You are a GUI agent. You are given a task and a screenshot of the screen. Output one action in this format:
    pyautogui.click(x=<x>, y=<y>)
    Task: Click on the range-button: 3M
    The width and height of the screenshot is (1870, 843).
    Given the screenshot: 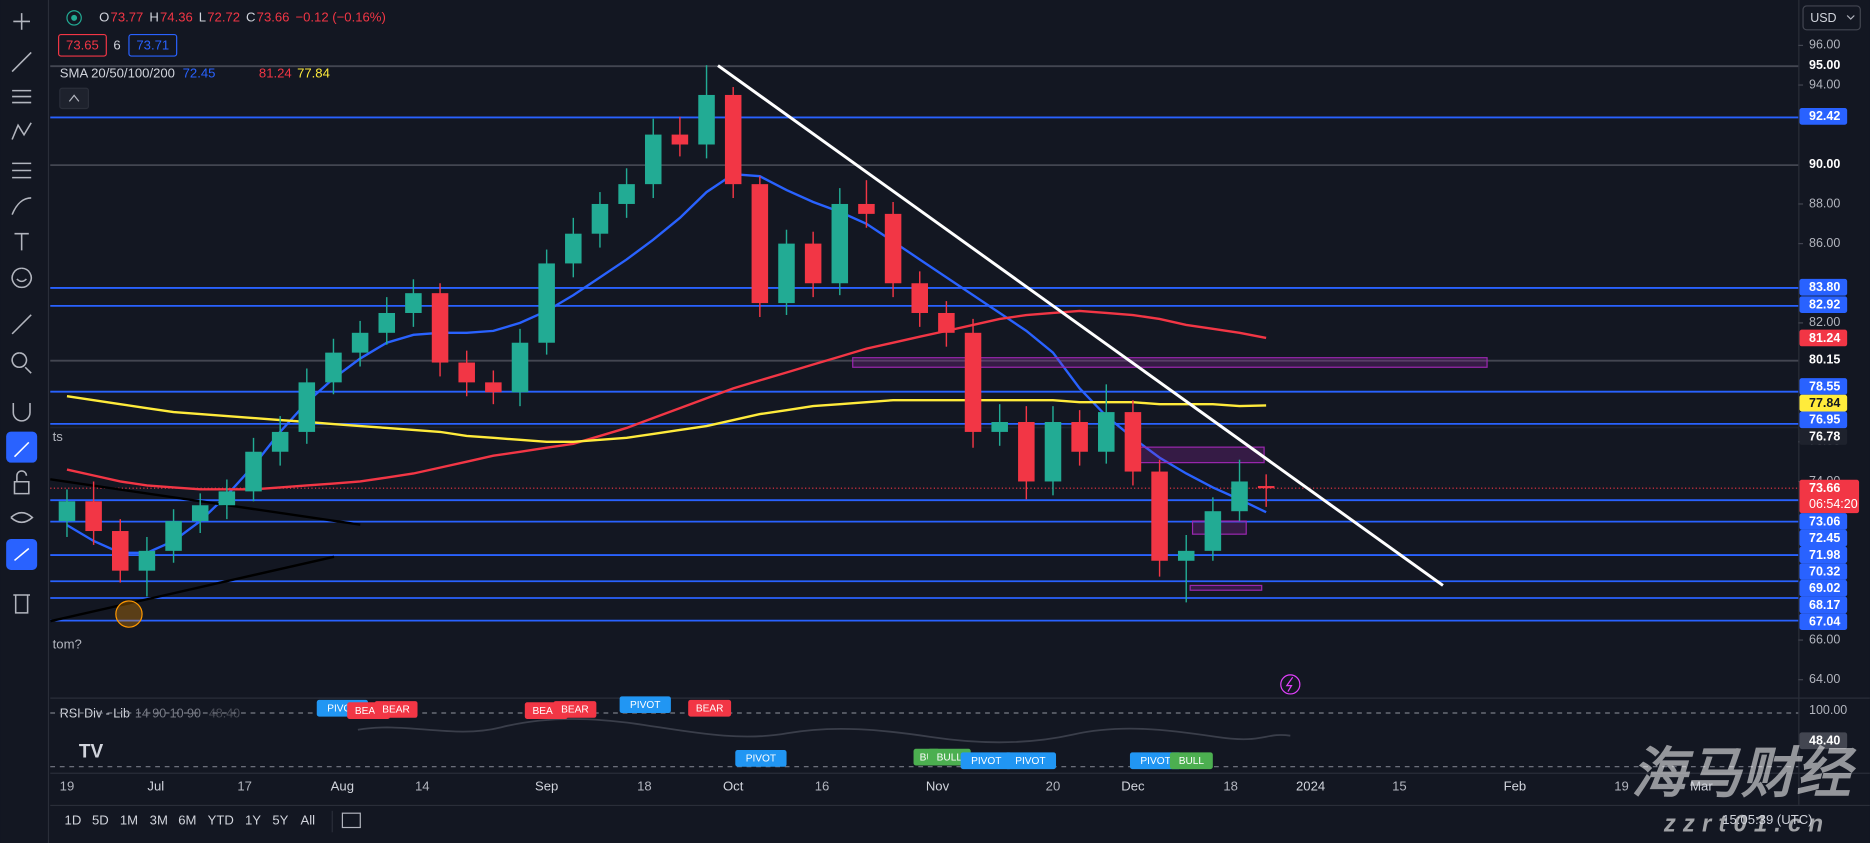 What is the action you would take?
    pyautogui.click(x=159, y=819)
    